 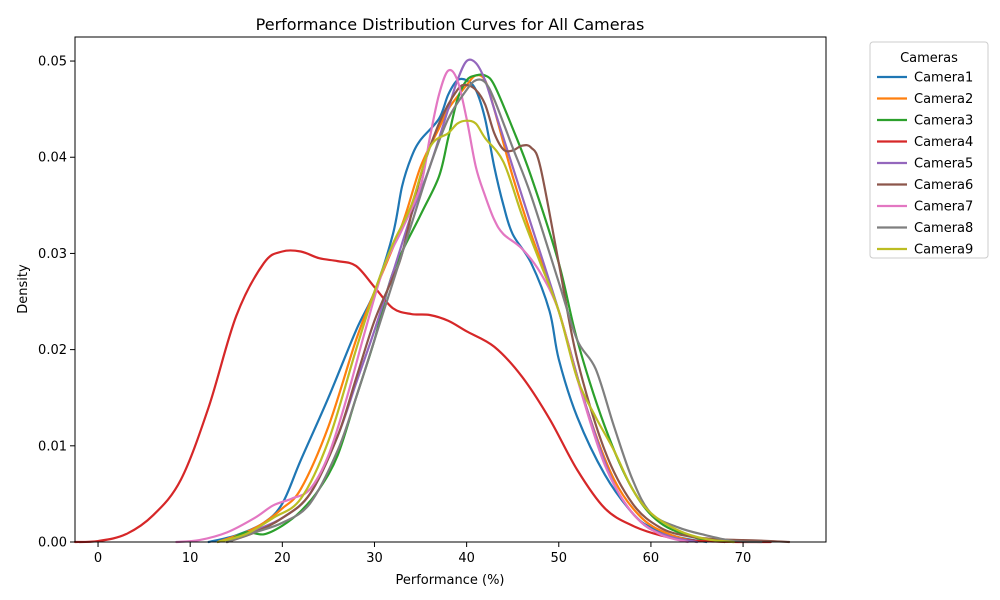 What do you see at coordinates (52, 446) in the screenshot?
I see `y-tick-label: 0.01` at bounding box center [52, 446].